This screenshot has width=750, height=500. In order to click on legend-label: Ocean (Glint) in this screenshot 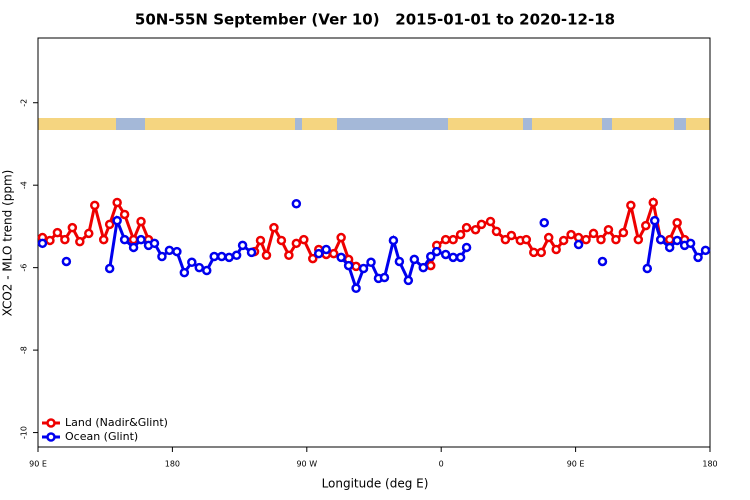, I will do `click(101, 436)`.